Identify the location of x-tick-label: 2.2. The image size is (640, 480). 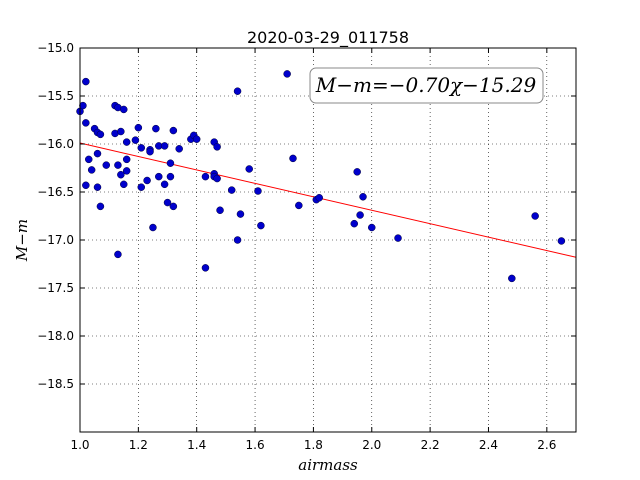
(430, 445).